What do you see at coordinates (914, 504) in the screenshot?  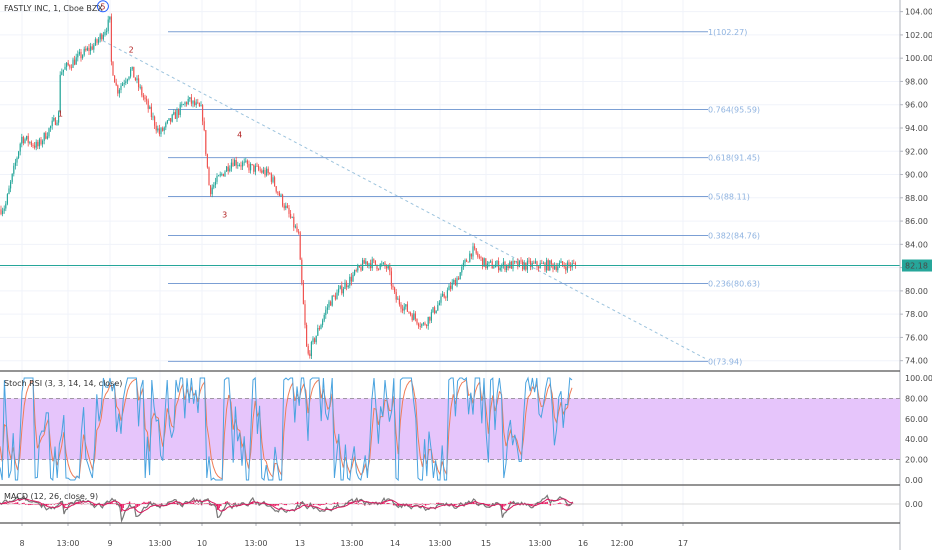 I see `macd-scale: 0.00` at bounding box center [914, 504].